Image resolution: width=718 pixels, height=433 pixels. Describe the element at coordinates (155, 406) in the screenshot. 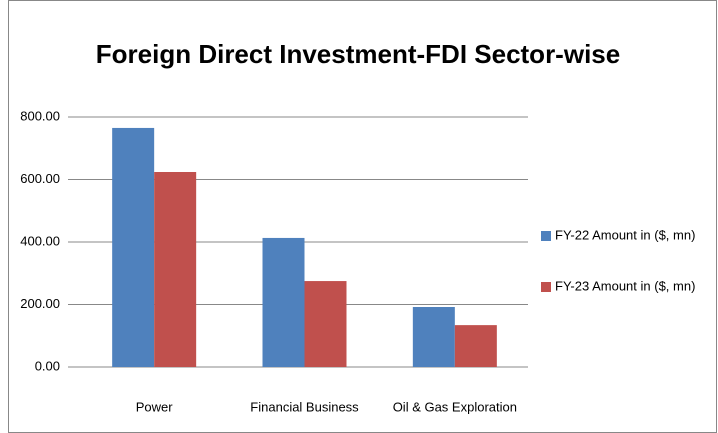

I see `x-tick-label: Power` at that location.